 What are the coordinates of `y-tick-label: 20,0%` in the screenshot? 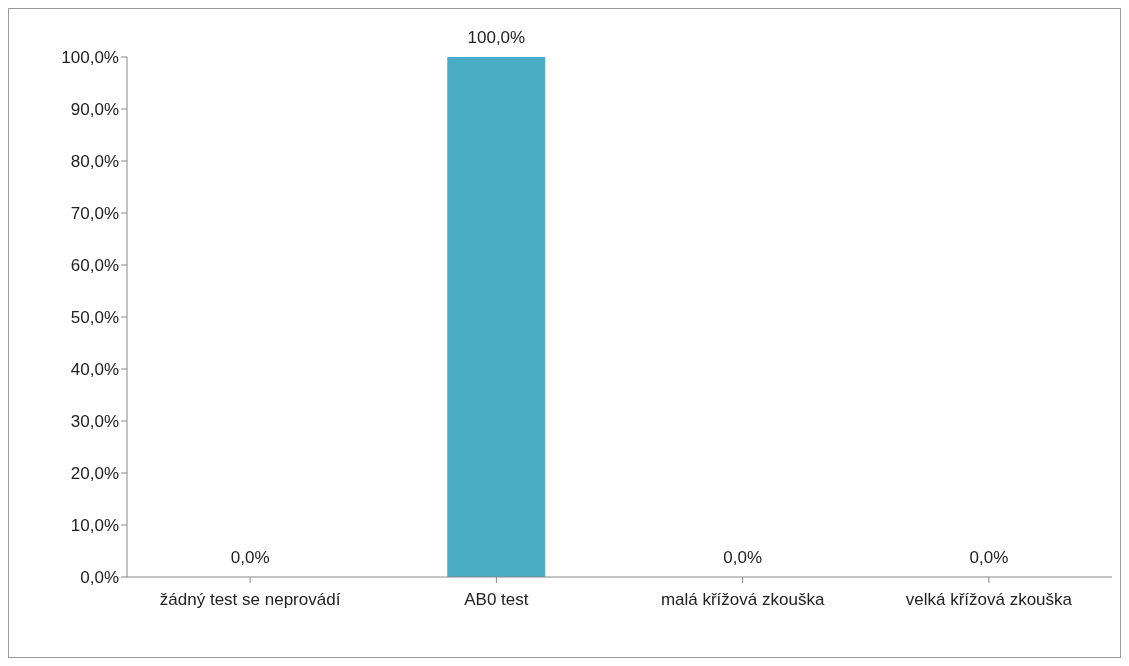 It's located at (94, 474).